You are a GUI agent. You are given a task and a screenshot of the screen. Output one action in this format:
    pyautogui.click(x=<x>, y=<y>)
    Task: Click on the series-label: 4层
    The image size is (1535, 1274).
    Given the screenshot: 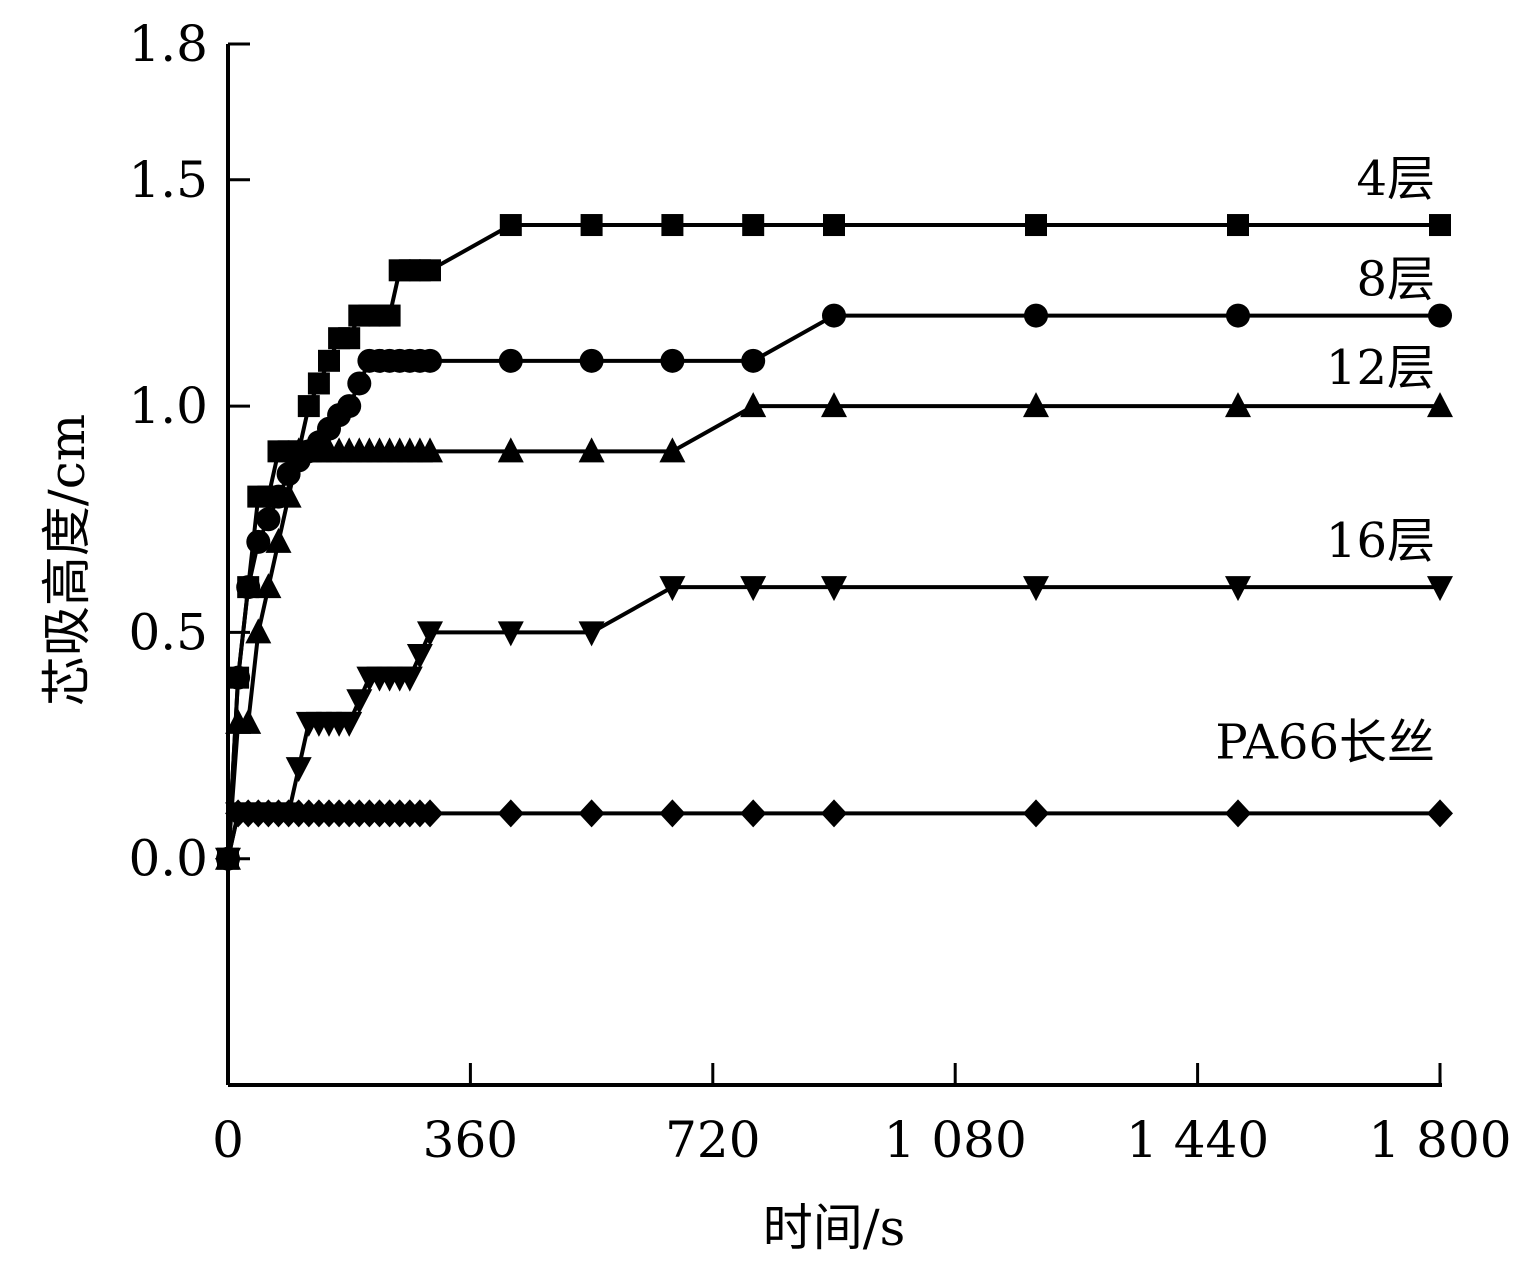 What is the action you would take?
    pyautogui.click(x=1395, y=179)
    